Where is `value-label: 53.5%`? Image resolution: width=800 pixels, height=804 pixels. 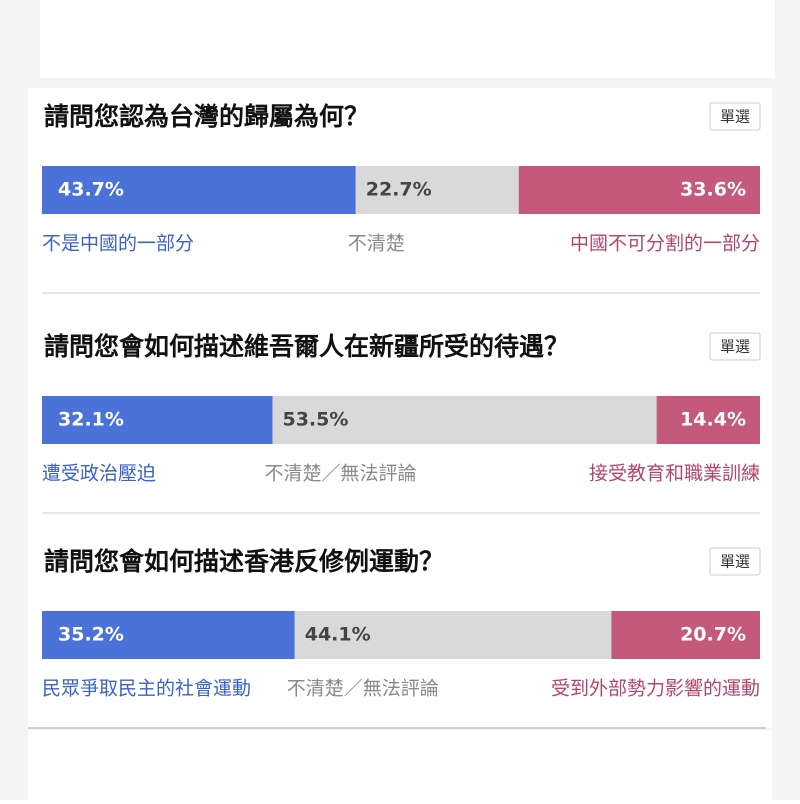
value-label: 53.5% is located at coordinates (315, 420).